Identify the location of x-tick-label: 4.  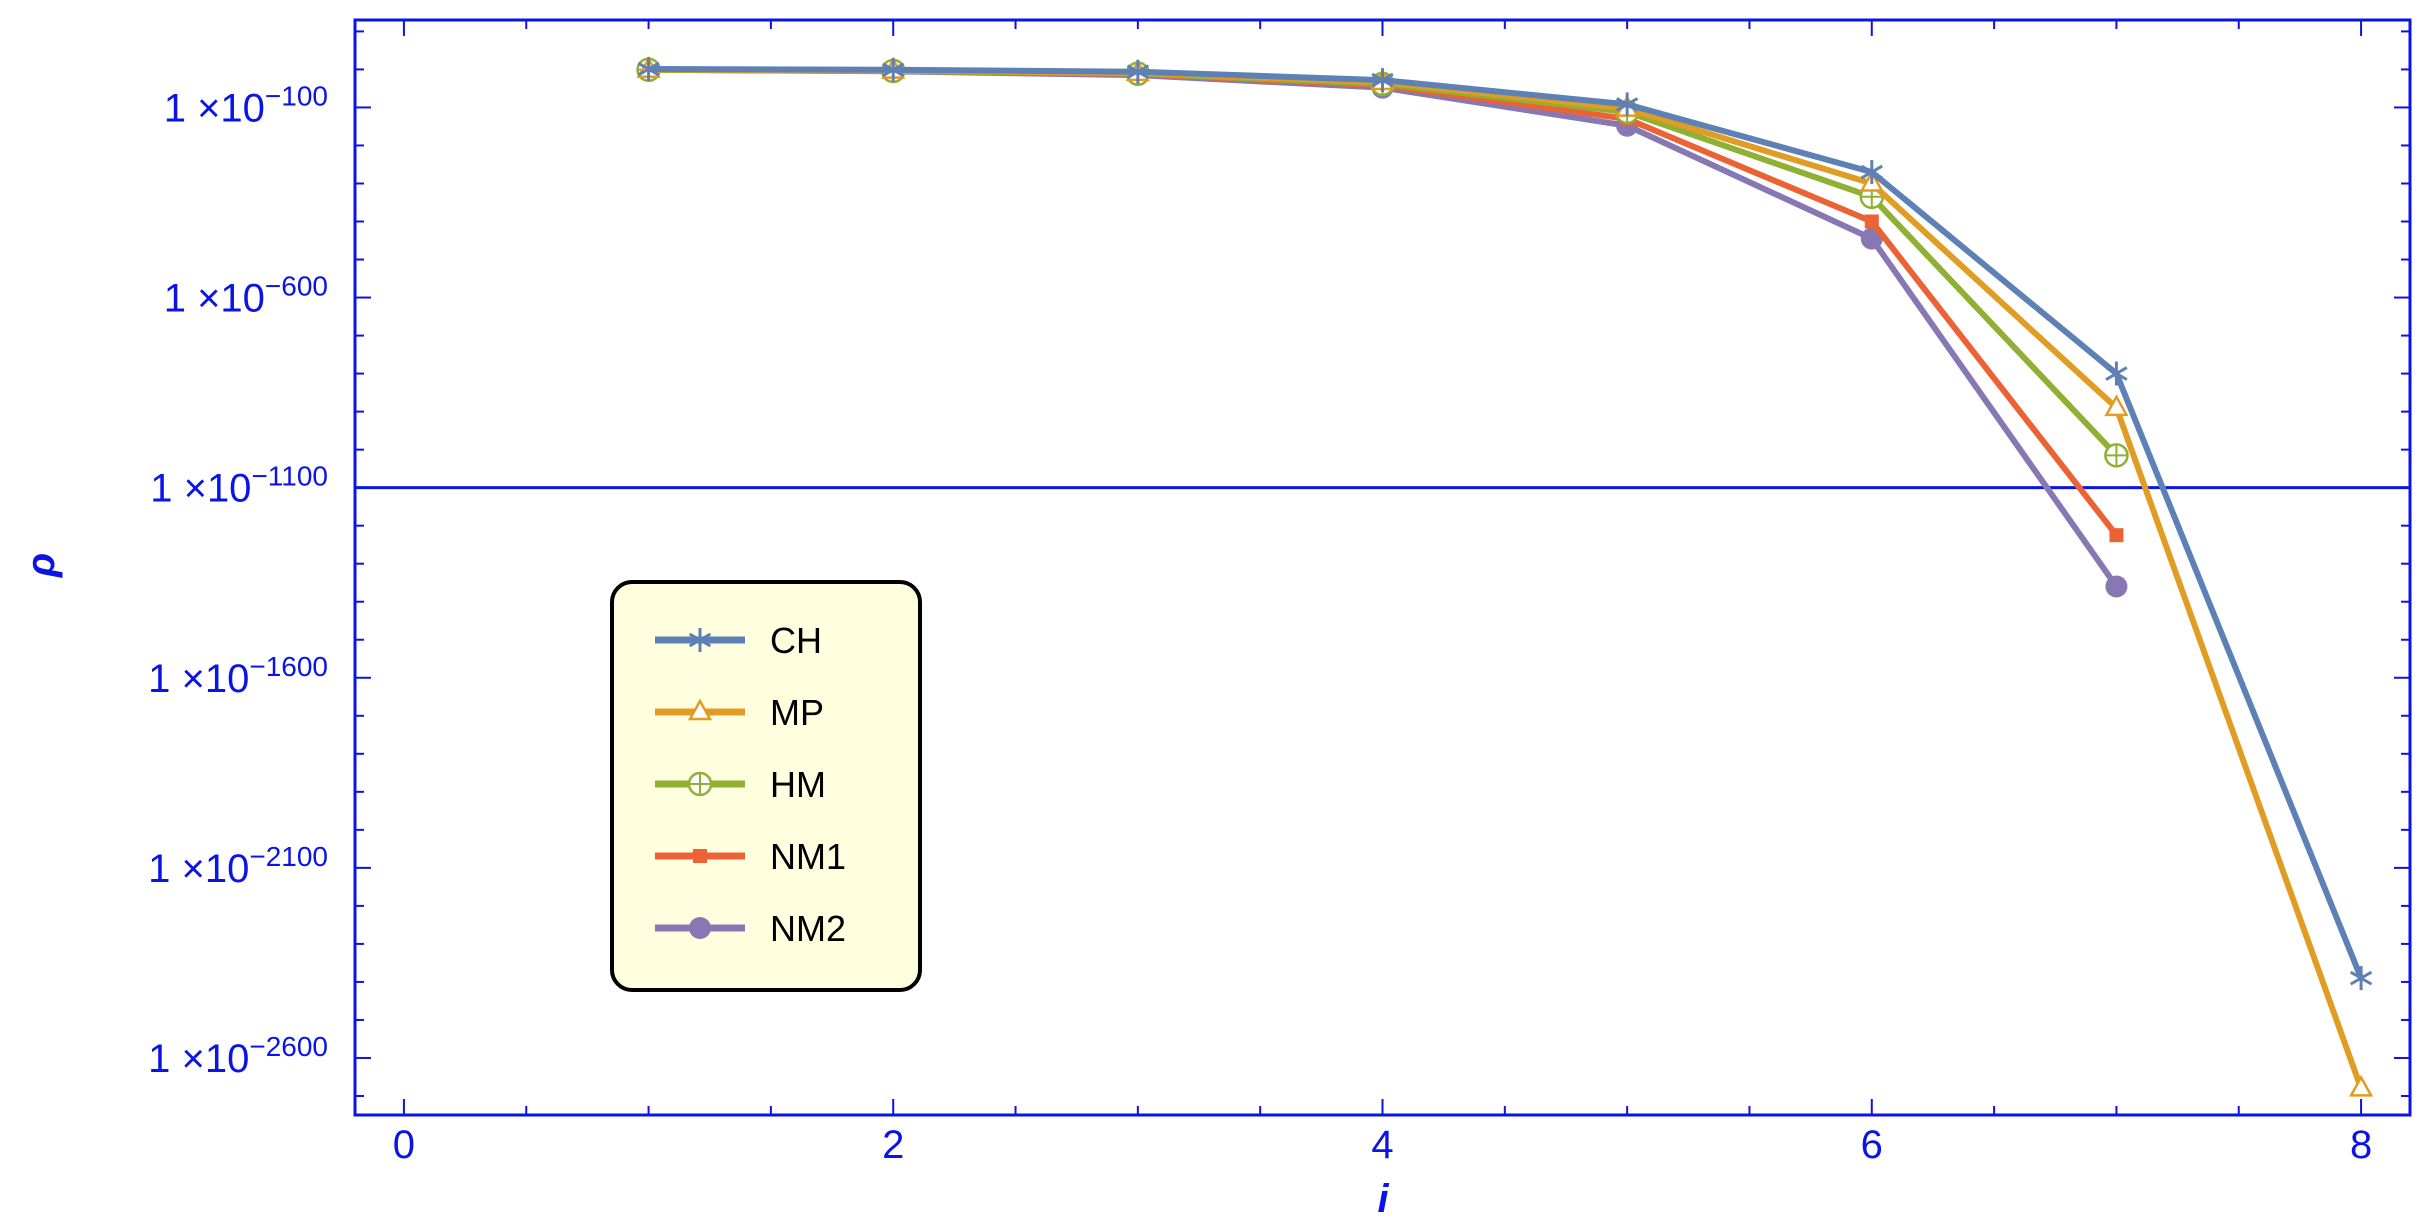
(1382, 1145).